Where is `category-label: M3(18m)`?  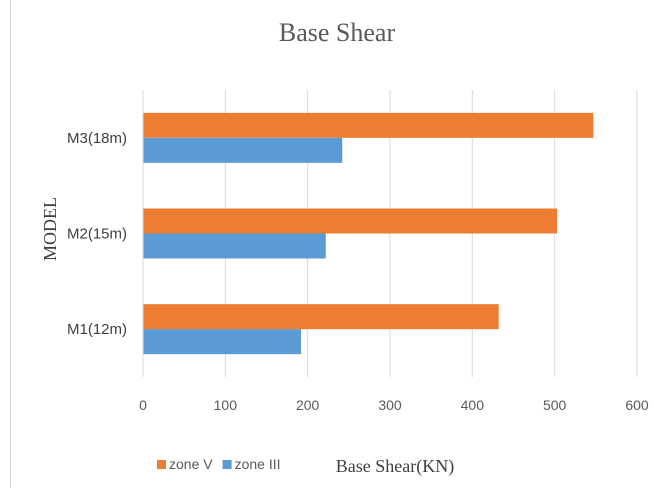 category-label: M3(18m) is located at coordinates (97, 138).